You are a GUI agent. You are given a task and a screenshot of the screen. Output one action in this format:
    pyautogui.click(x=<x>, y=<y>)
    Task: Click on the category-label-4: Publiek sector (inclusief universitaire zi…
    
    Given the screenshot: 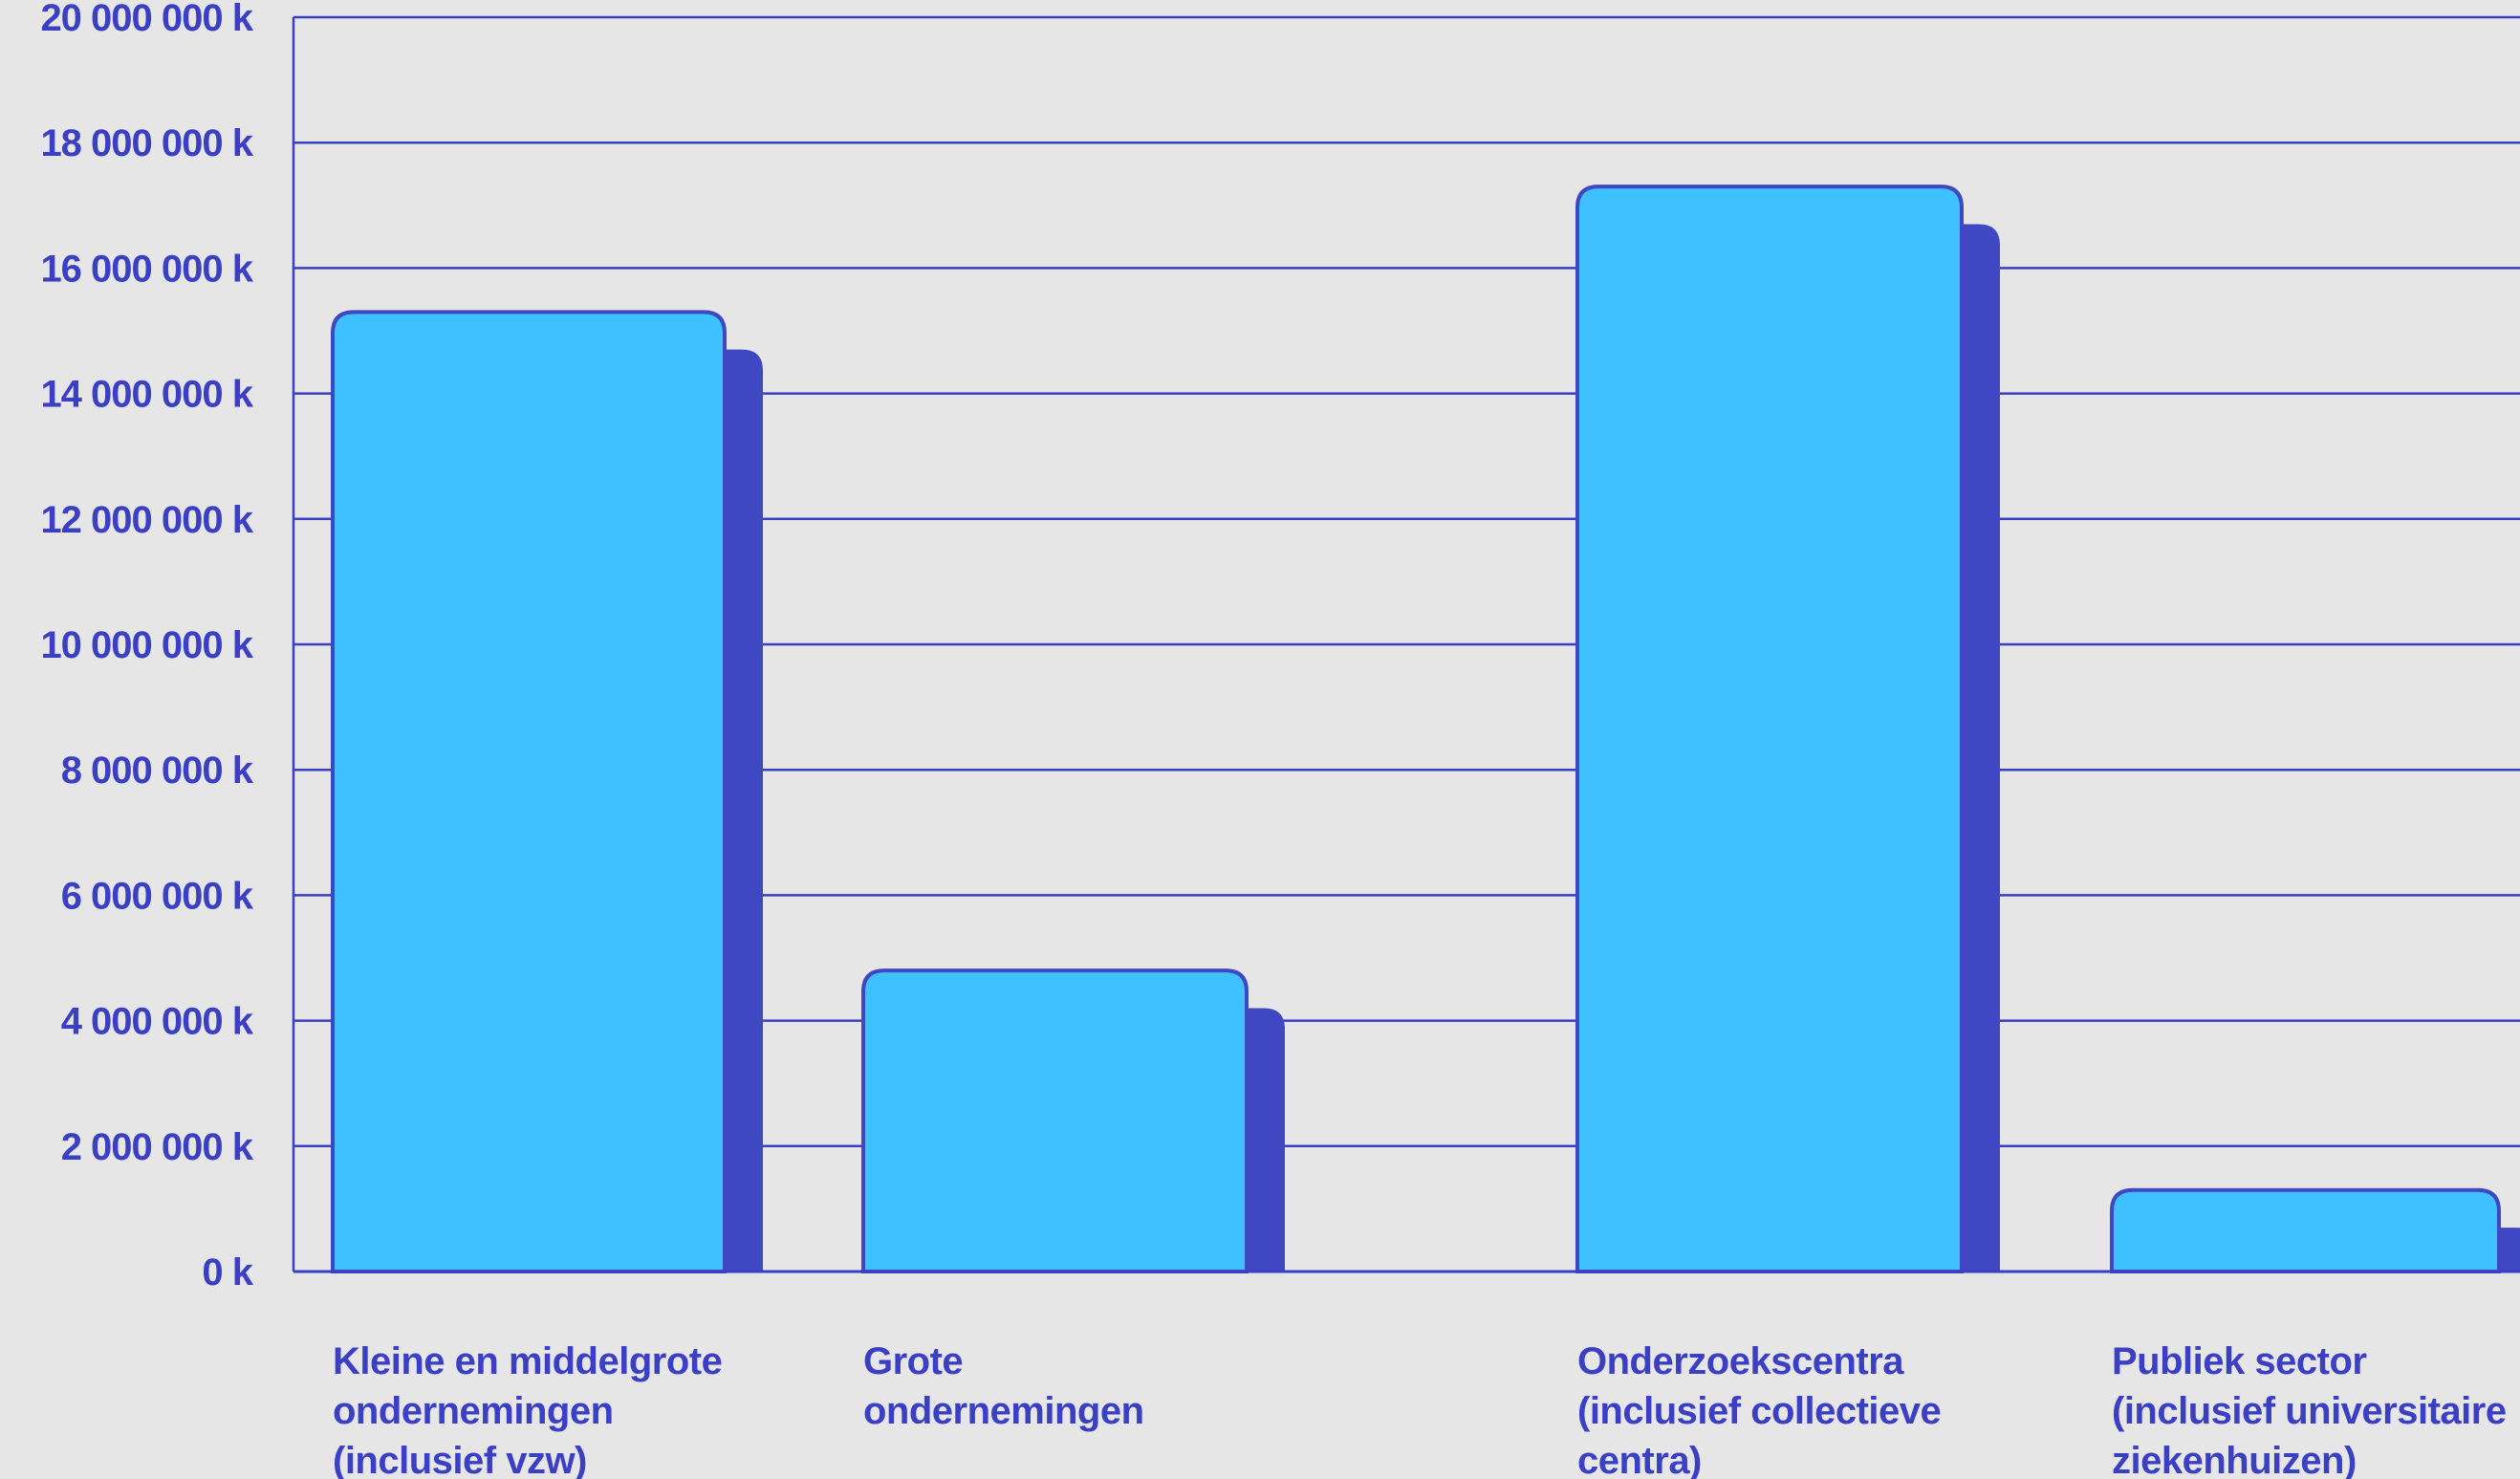 What is the action you would take?
    pyautogui.click(x=2309, y=1409)
    